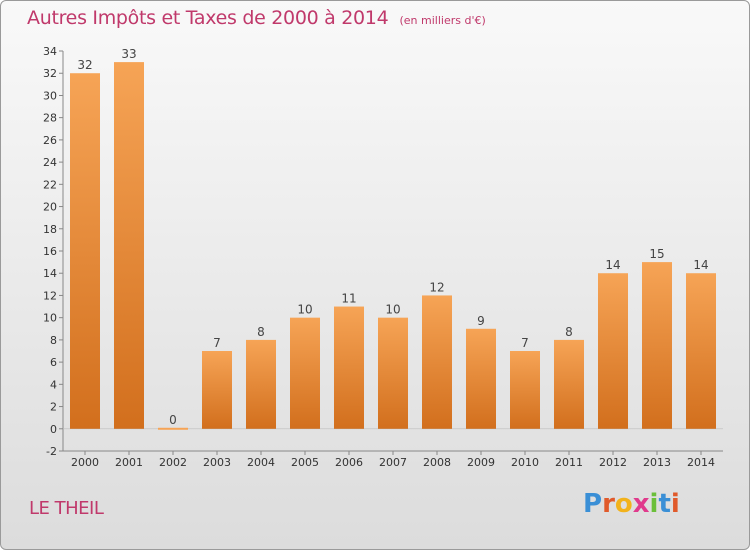  Describe the element at coordinates (525, 390) in the screenshot. I see `bar-2010` at that location.